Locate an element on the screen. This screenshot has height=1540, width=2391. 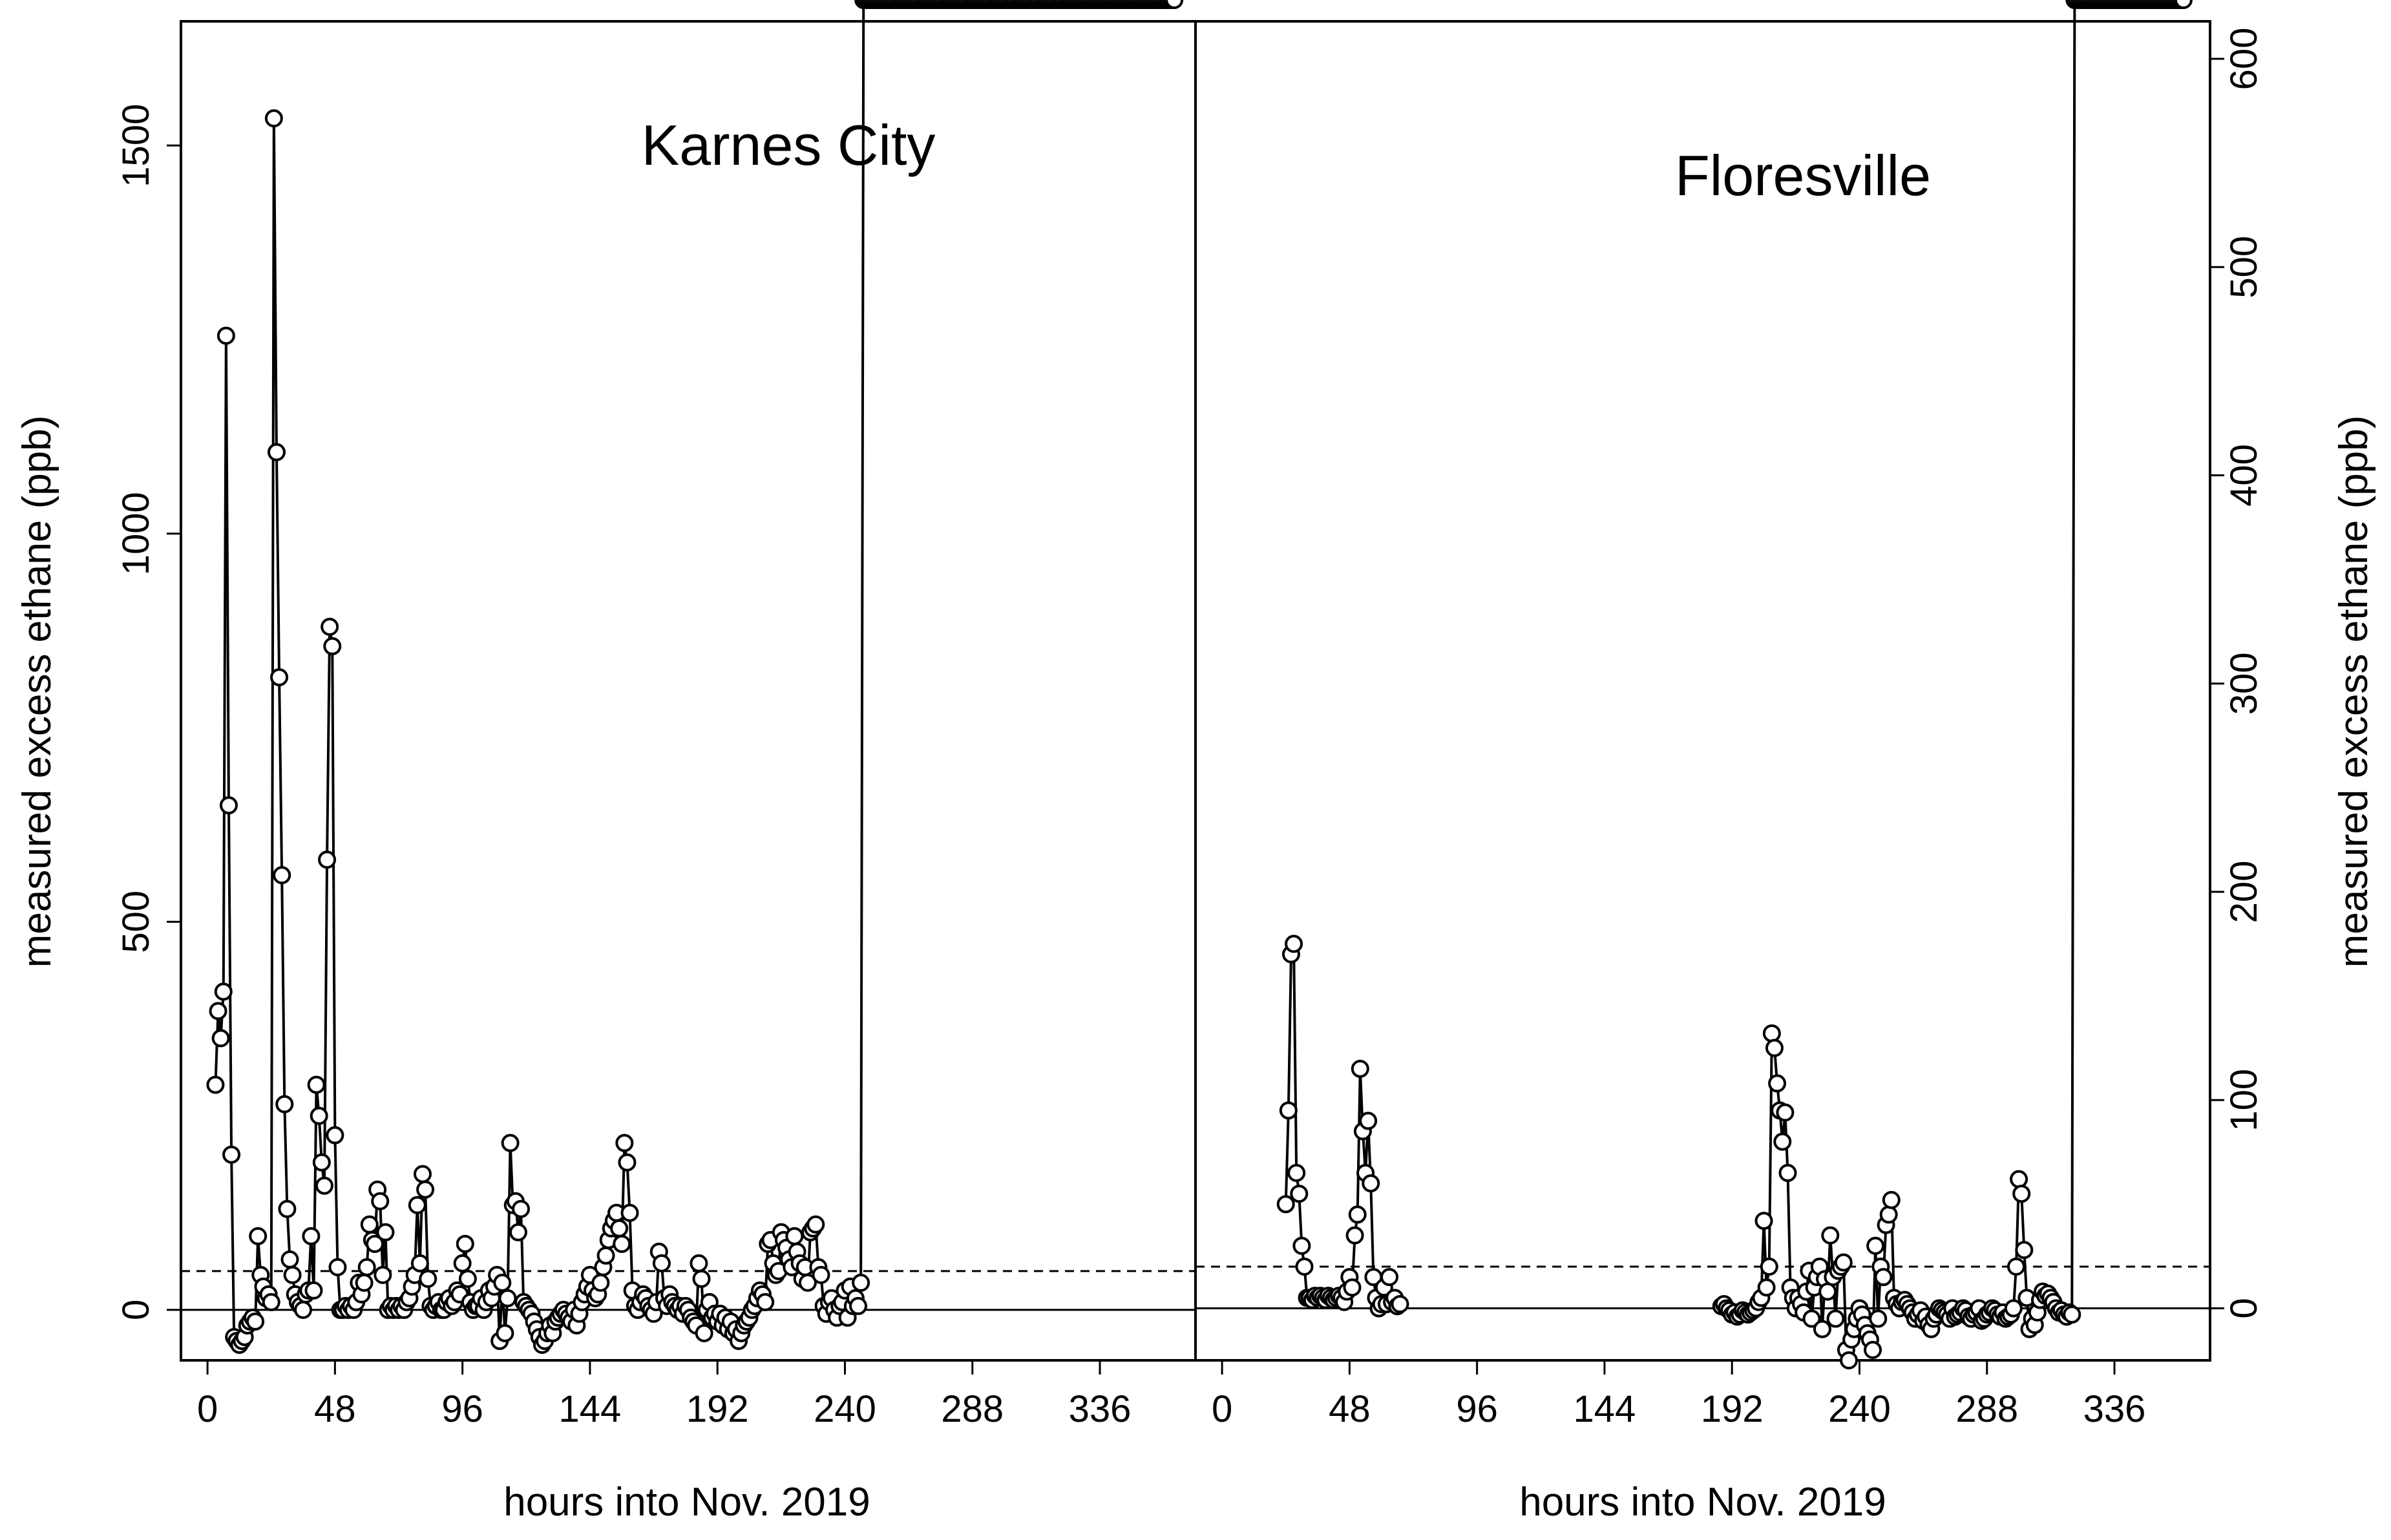
karnes-city-title: Karnes City is located at coordinates (789, 145).